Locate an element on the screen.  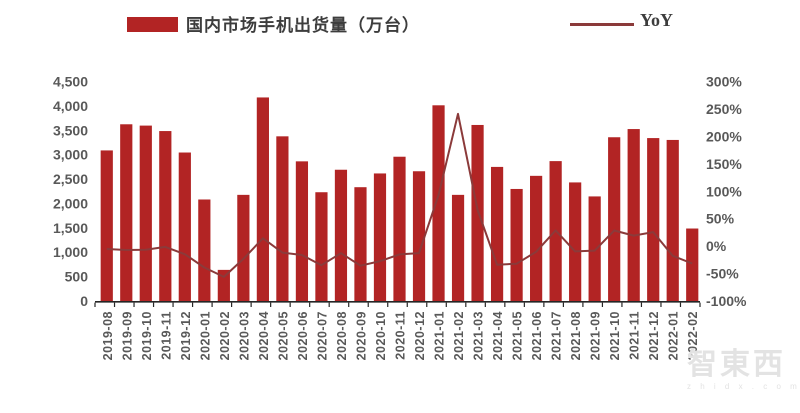
left-axis-tick-label: 500 is located at coordinates (77, 277).